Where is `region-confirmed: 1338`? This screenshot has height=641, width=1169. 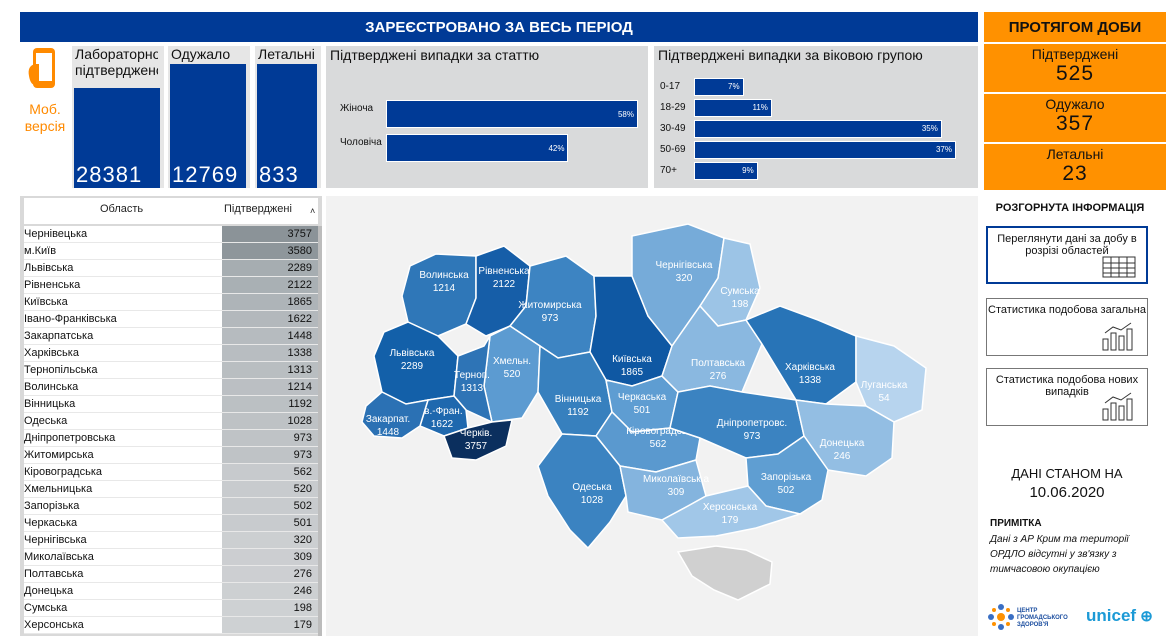 region-confirmed: 1338 is located at coordinates (270, 353).